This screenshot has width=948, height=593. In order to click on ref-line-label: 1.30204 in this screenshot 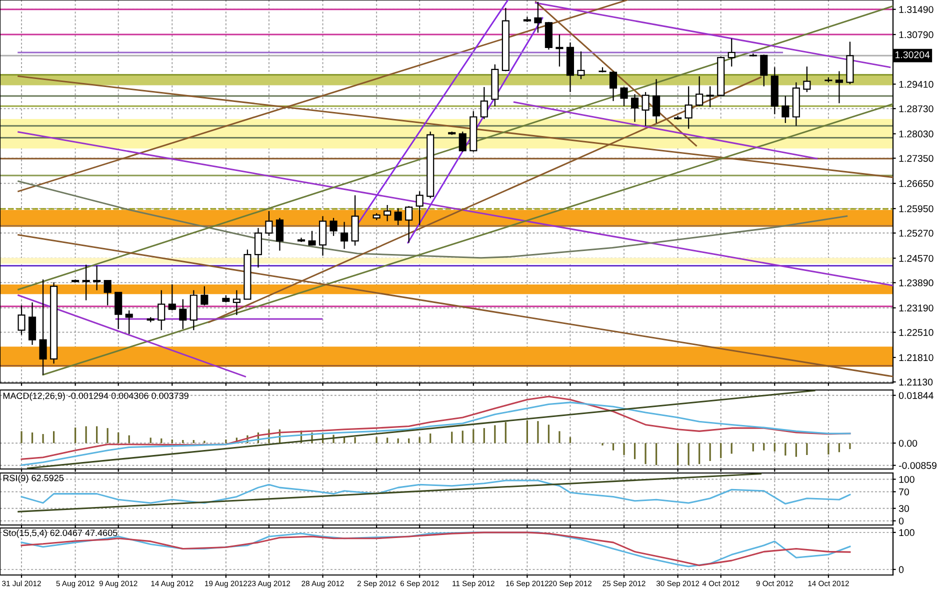, I will do `click(913, 54)`.